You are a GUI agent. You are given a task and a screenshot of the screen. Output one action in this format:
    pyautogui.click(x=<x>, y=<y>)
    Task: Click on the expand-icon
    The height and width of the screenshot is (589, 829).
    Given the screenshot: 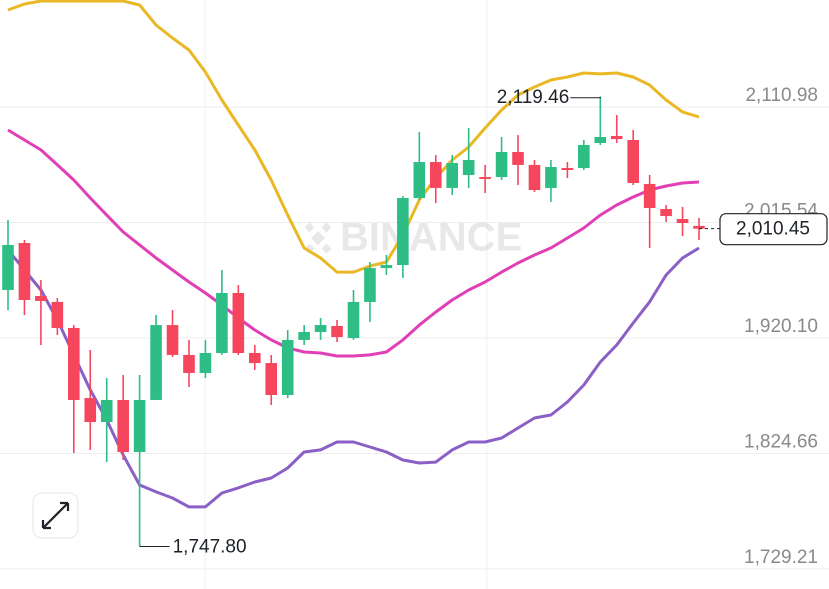 What is the action you would take?
    pyautogui.click(x=55, y=515)
    